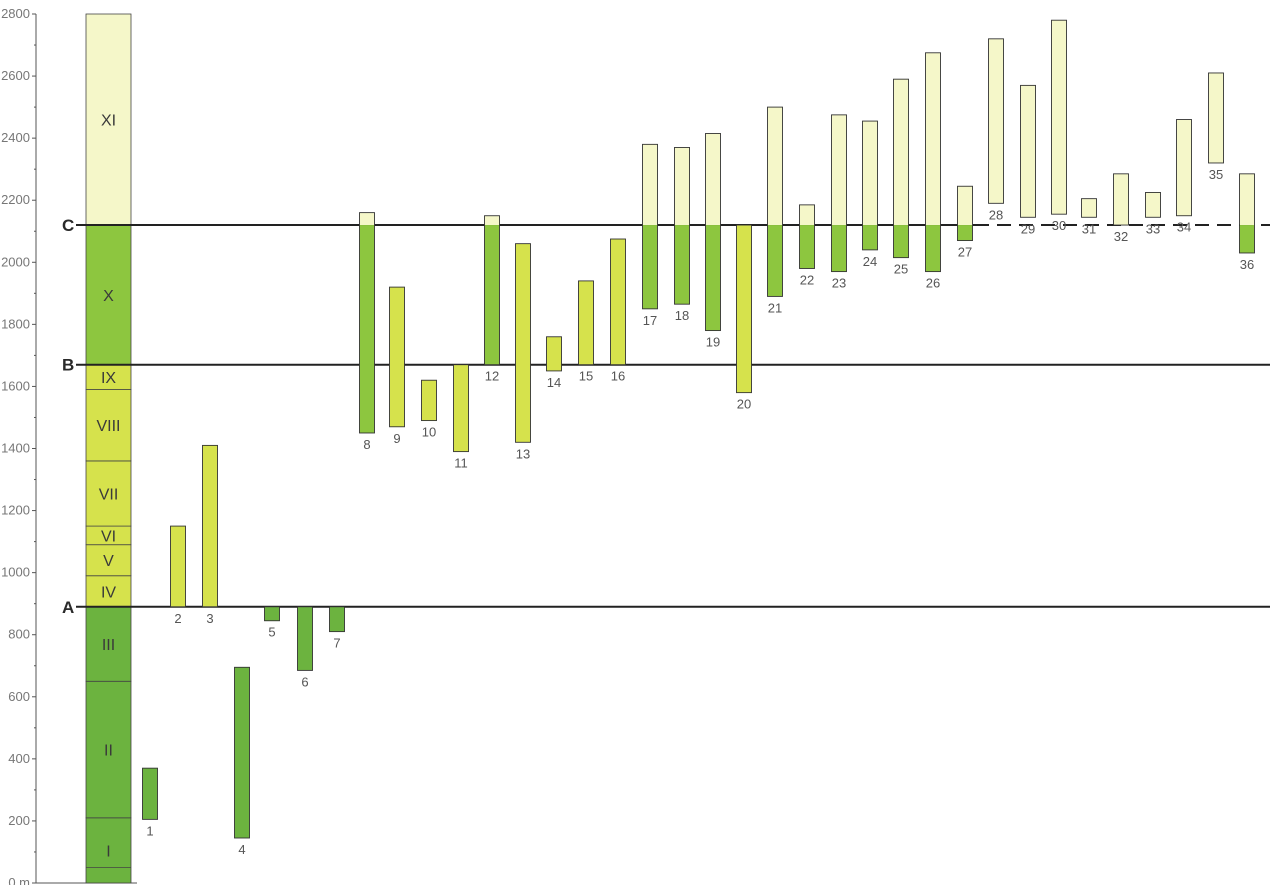  What do you see at coordinates (1247, 199) in the screenshot?
I see `bar-36-upper` at bounding box center [1247, 199].